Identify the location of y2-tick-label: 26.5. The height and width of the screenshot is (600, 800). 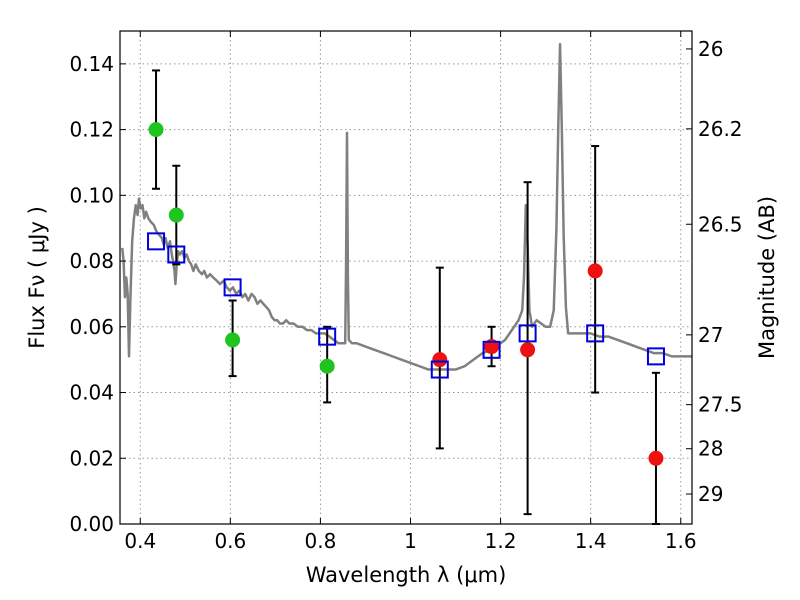
(720, 224).